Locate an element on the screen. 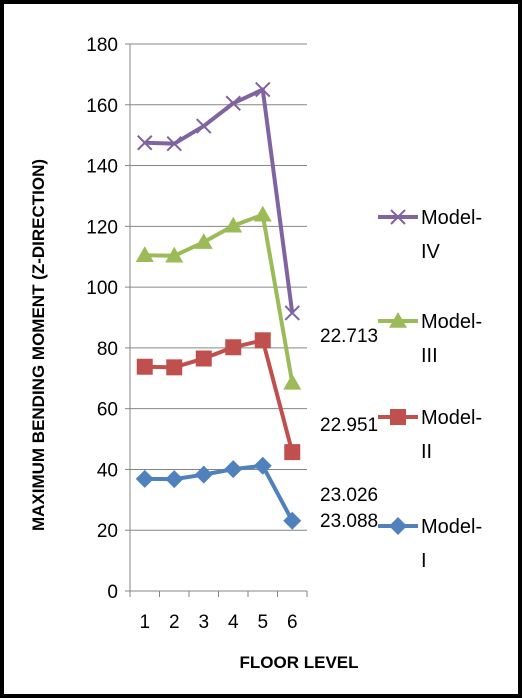 This screenshot has height=698, width=522. x-tick-label: 5 is located at coordinates (262, 622).